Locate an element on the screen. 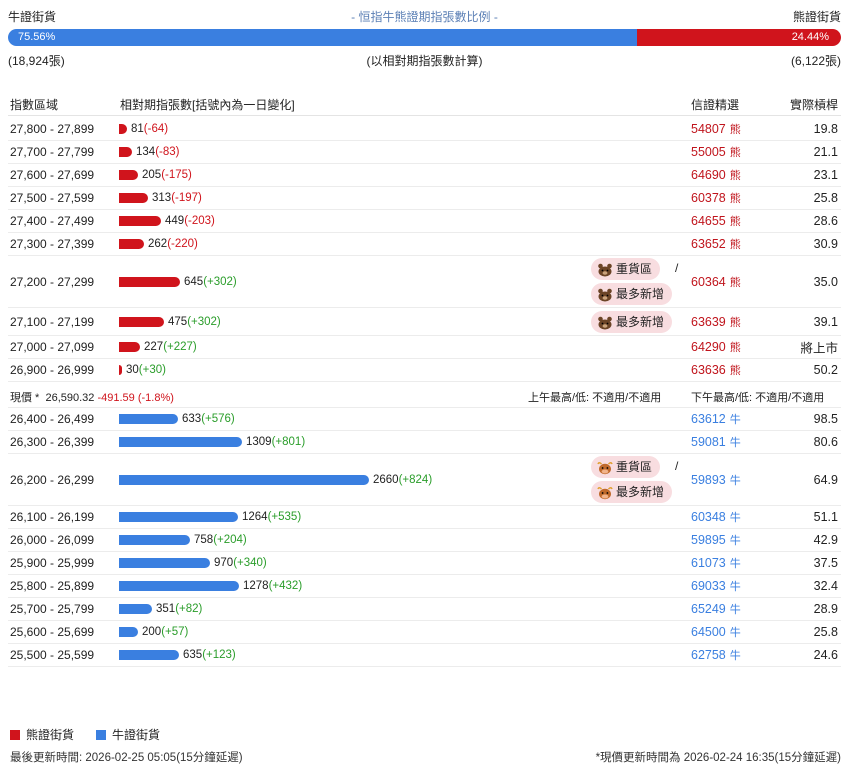 The width and height of the screenshot is (849, 777). contracts-count: 351 is located at coordinates (166, 609).